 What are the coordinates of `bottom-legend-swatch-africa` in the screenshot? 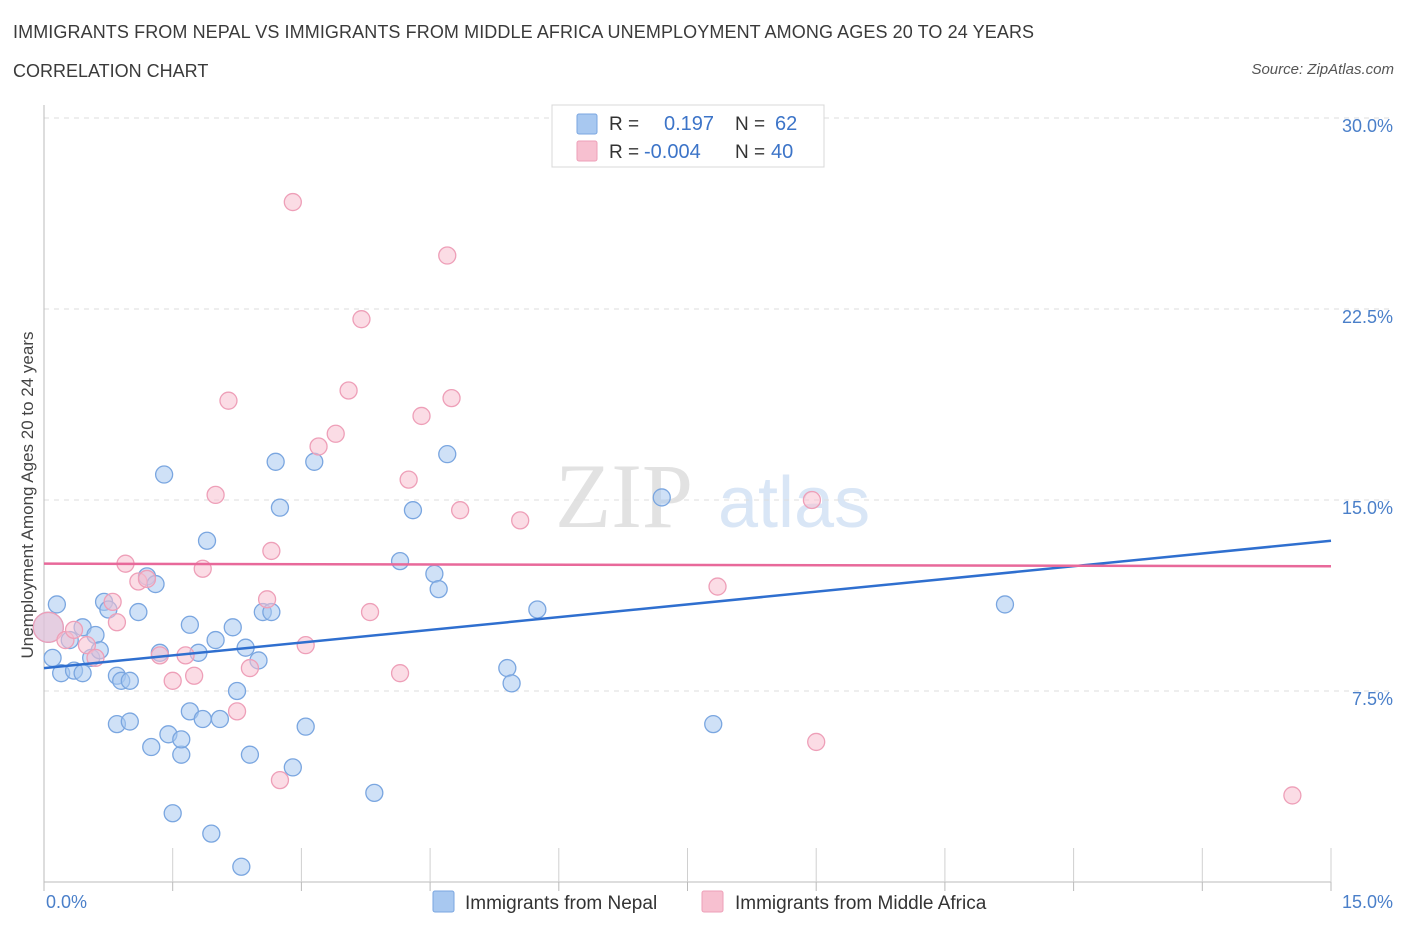 It's located at (712, 901).